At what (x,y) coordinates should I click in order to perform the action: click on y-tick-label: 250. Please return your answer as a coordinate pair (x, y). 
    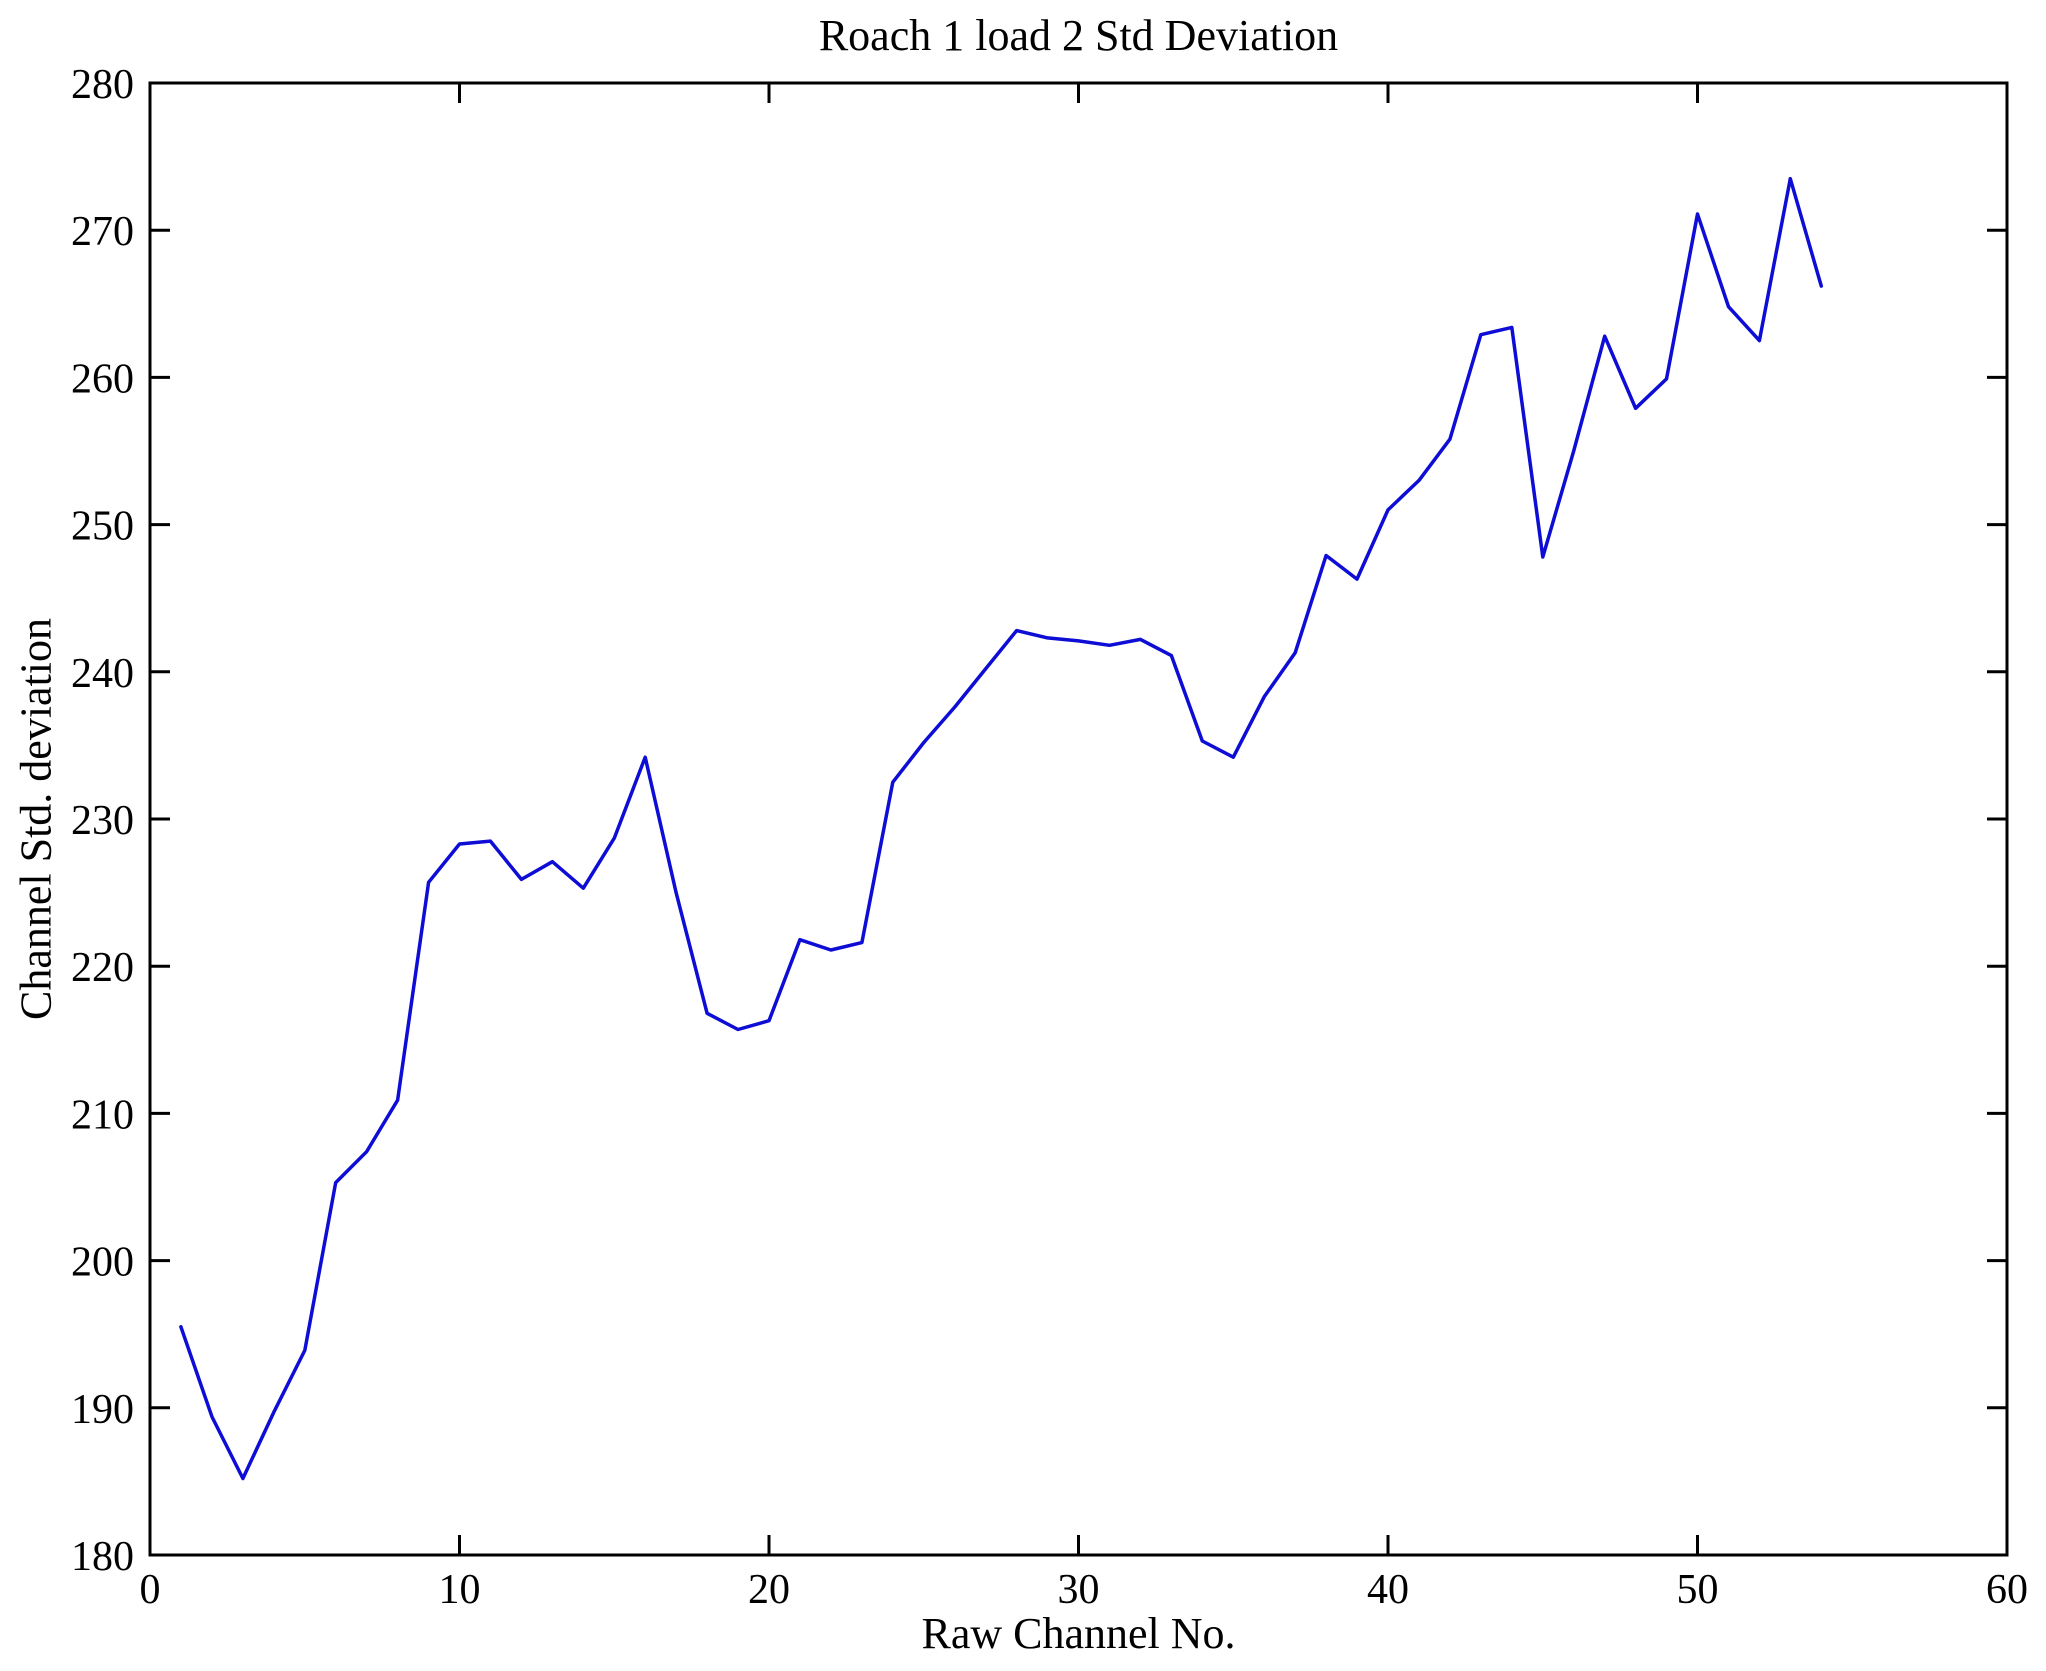
    Looking at the image, I should click on (102, 527).